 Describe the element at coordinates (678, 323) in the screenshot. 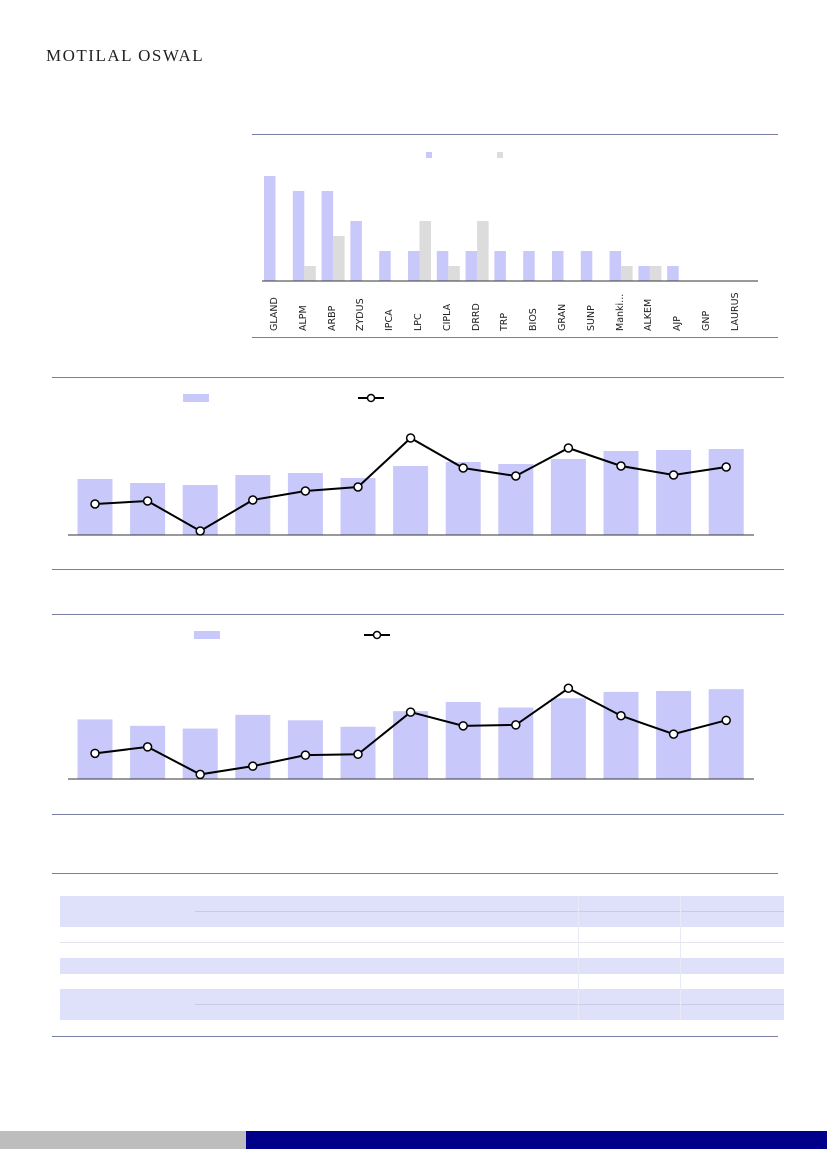

I see `x-tick-label: AJP` at that location.